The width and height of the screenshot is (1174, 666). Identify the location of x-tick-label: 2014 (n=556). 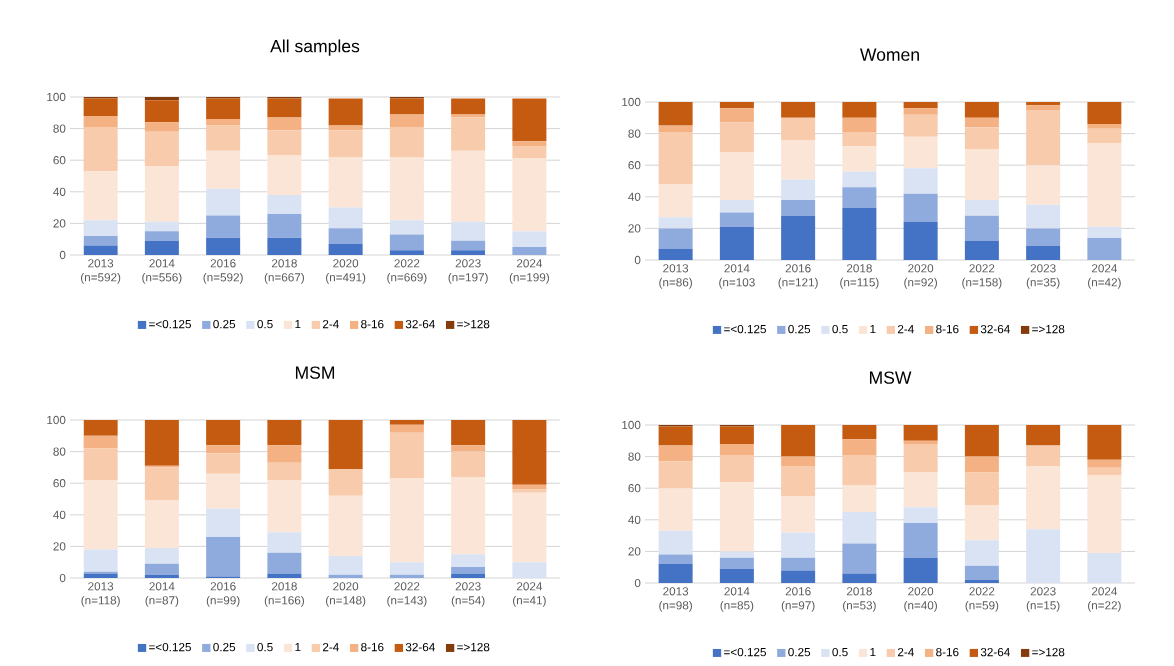
(162, 271).